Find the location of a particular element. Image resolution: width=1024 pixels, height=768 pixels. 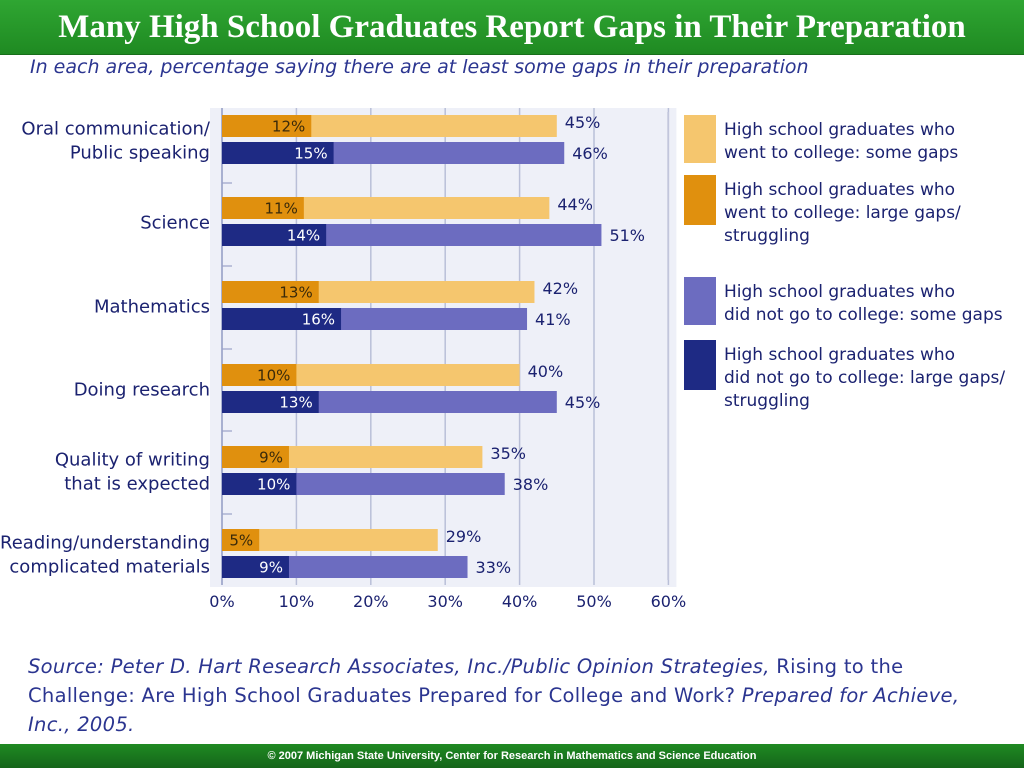

category-label: Mathematics is located at coordinates (152, 307).